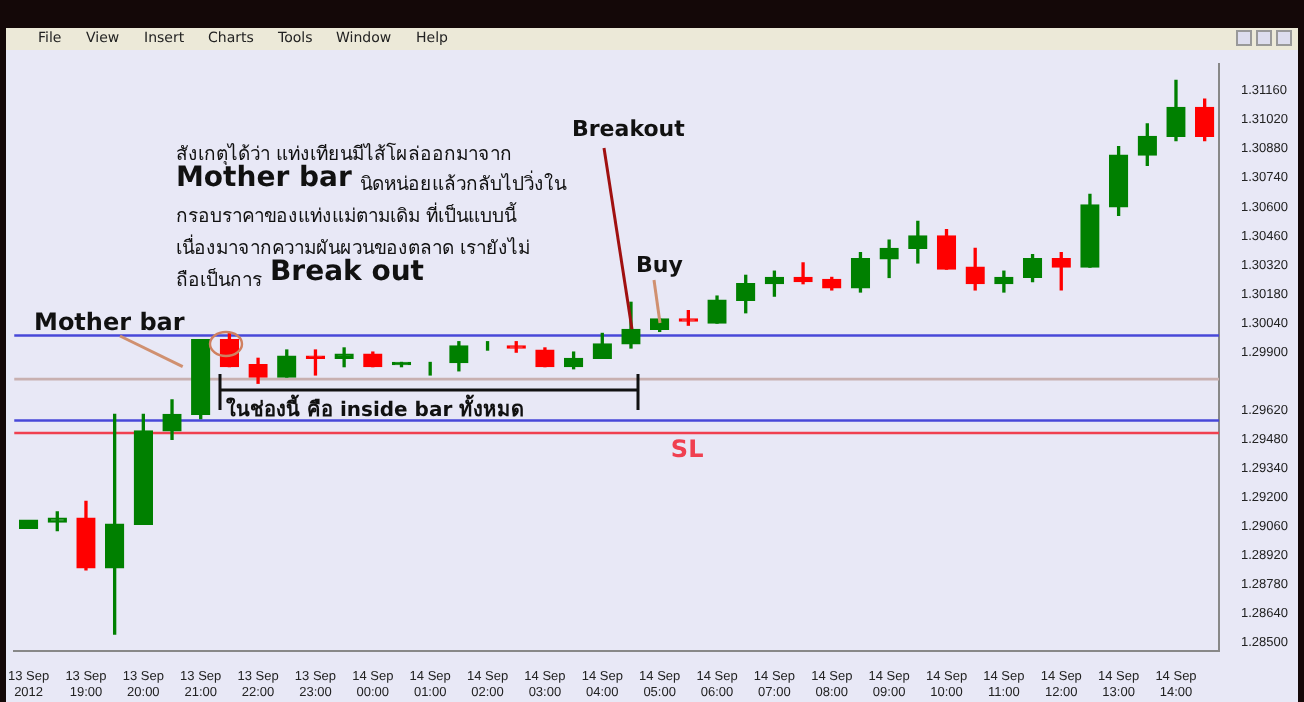 This screenshot has width=1304, height=702. Describe the element at coordinates (28, 524) in the screenshot. I see `candlestick` at that location.